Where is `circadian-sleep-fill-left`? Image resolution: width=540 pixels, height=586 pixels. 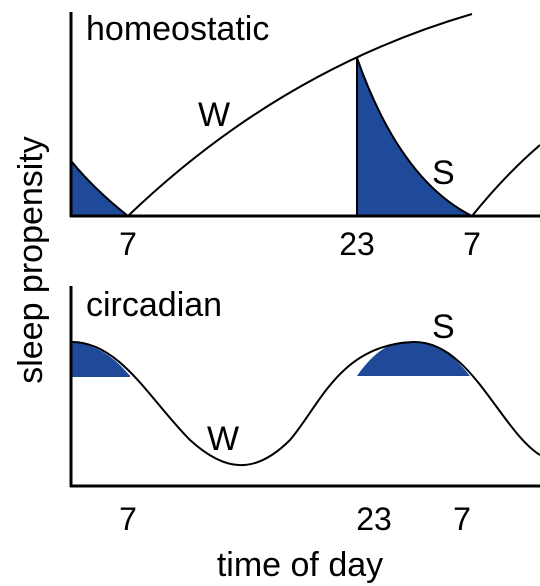
circadian-sleep-fill-left is located at coordinates (101, 359).